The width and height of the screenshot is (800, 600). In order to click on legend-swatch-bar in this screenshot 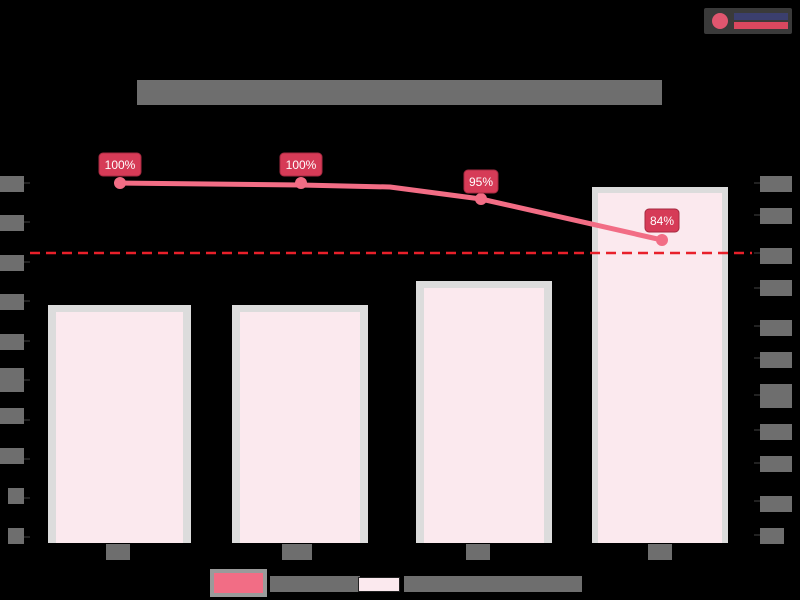, I will do `click(379, 584)`.